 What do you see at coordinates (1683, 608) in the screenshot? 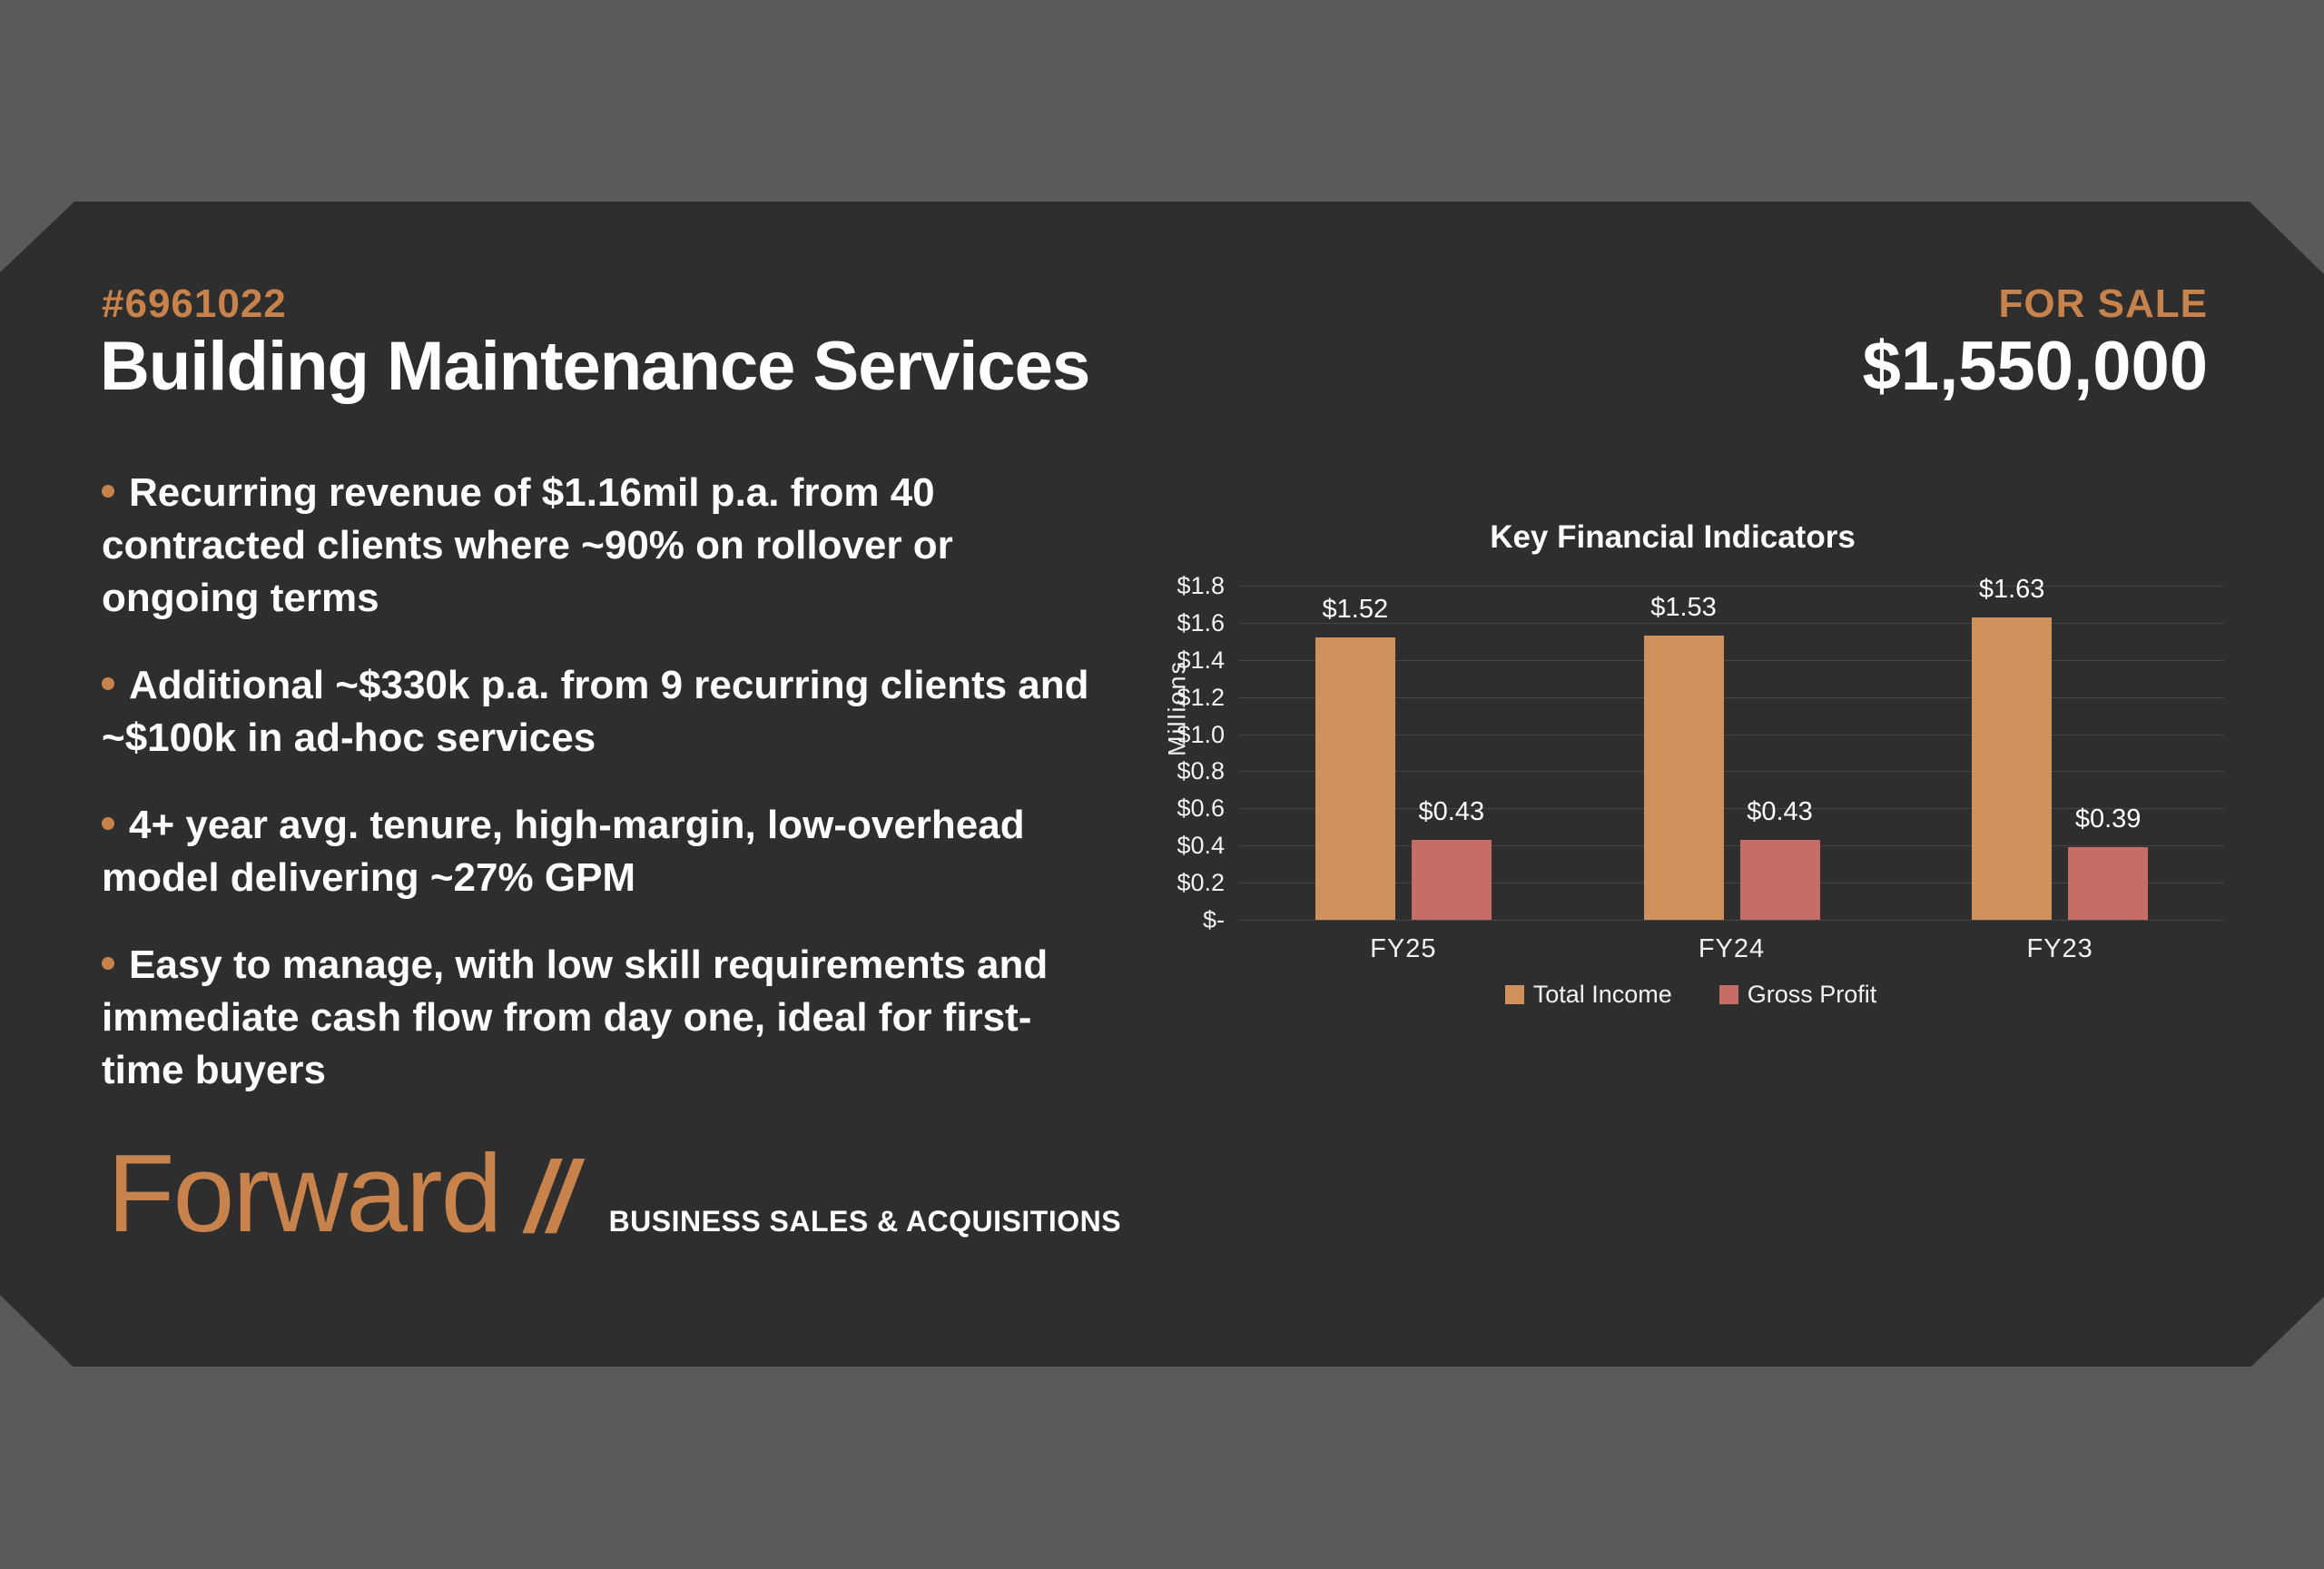
I see `bar-value-label: $1.53` at bounding box center [1683, 608].